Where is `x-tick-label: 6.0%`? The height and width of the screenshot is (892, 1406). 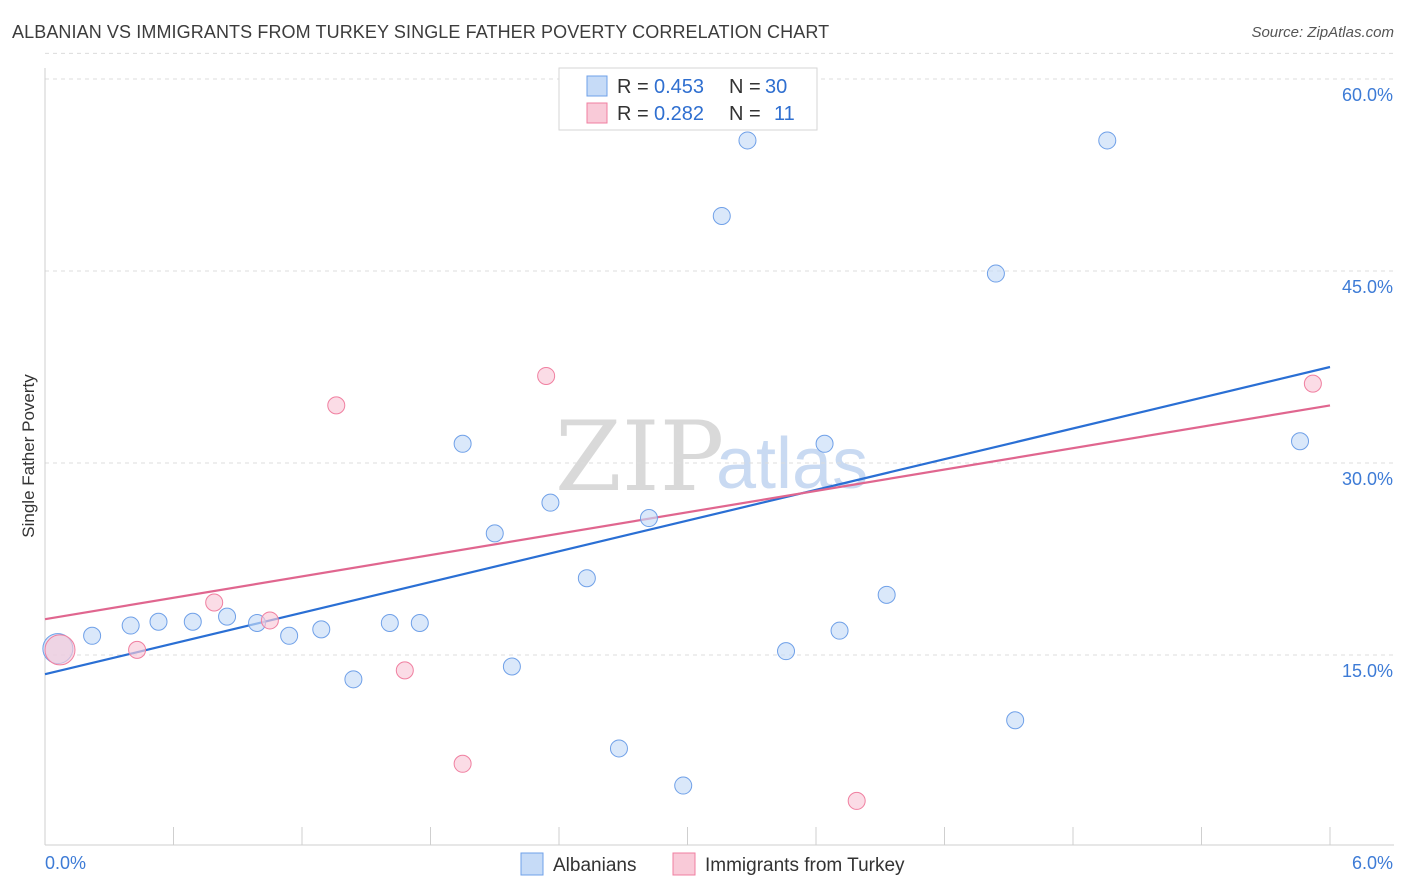 x-tick-label: 6.0% is located at coordinates (1372, 863).